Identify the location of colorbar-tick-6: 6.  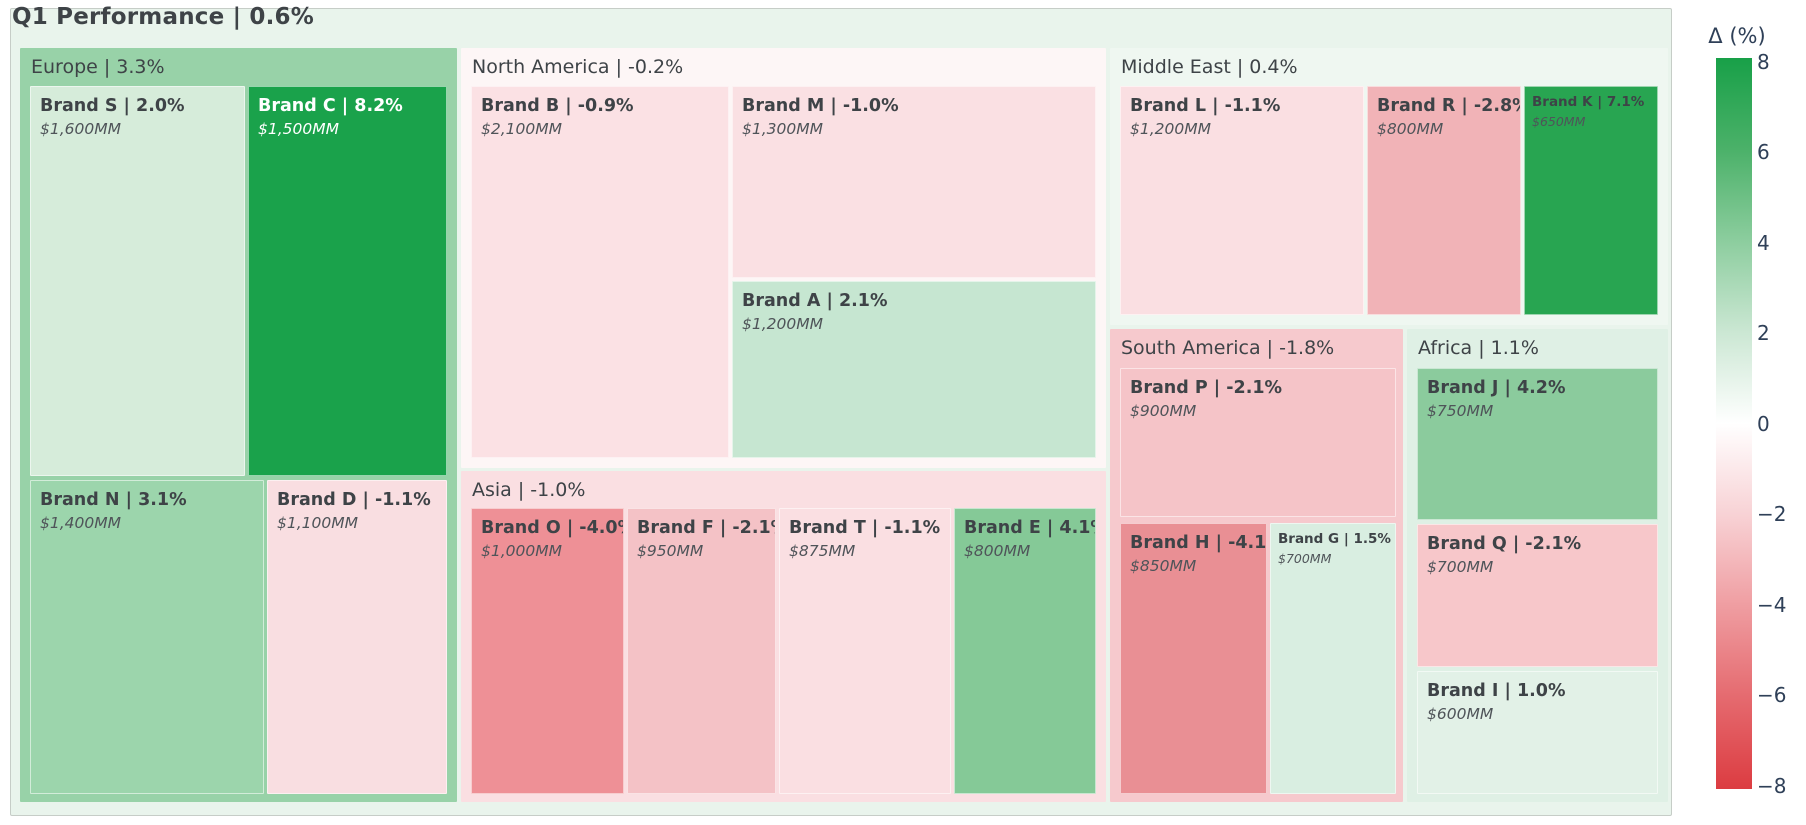
(1763, 152).